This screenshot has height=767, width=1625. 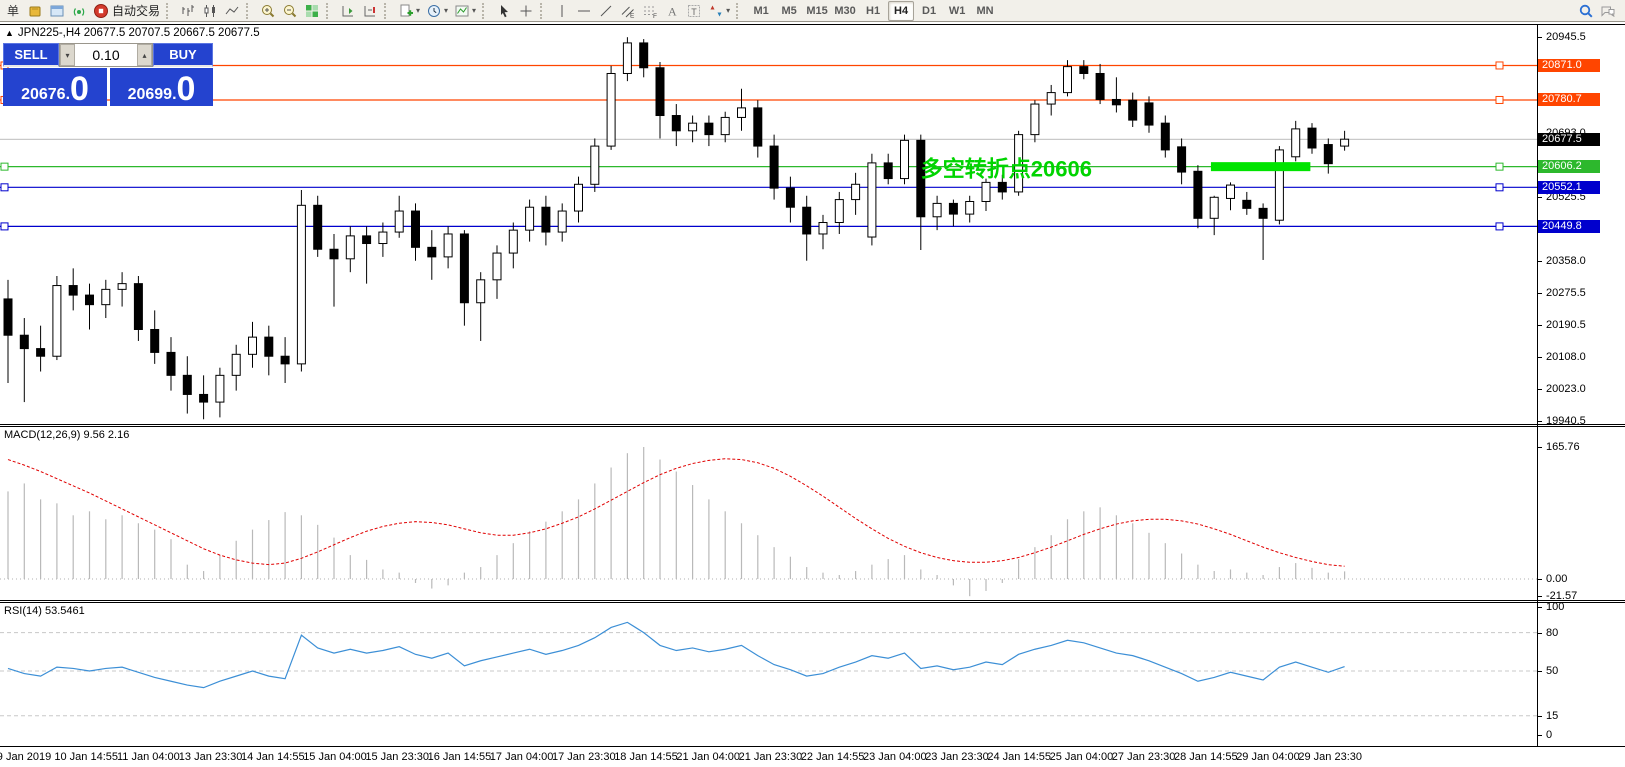 What do you see at coordinates (1566, 197) in the screenshot?
I see `price-tick-label: 20525.5` at bounding box center [1566, 197].